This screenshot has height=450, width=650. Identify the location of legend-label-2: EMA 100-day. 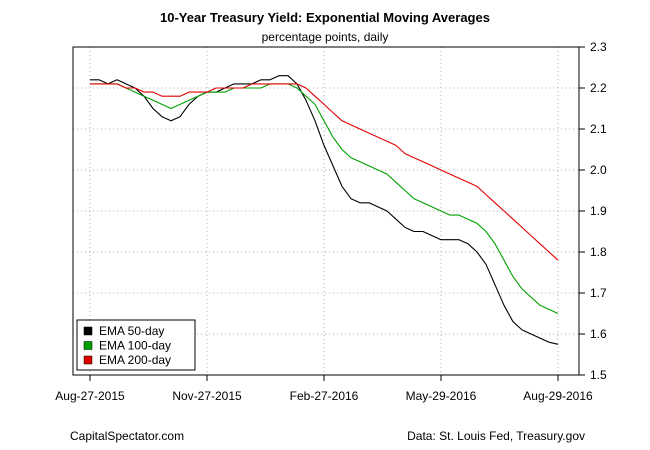
(135, 346).